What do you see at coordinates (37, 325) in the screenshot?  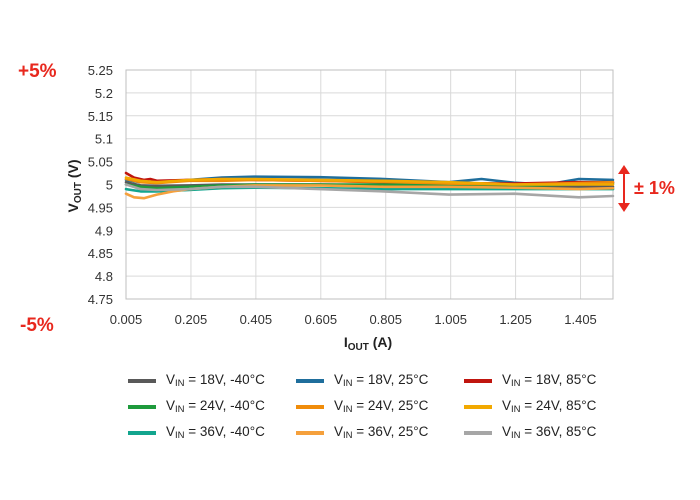 I see `annotation-minus-5-percent: -5%` at bounding box center [37, 325].